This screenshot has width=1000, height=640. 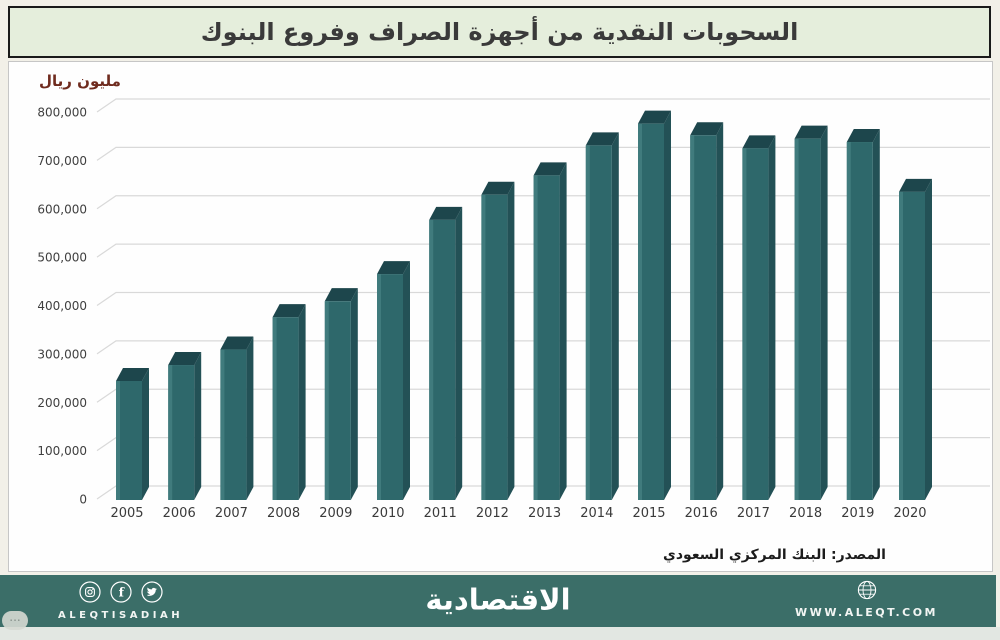 What do you see at coordinates (909, 513) in the screenshot?
I see `svg-text: 2020` at bounding box center [909, 513].